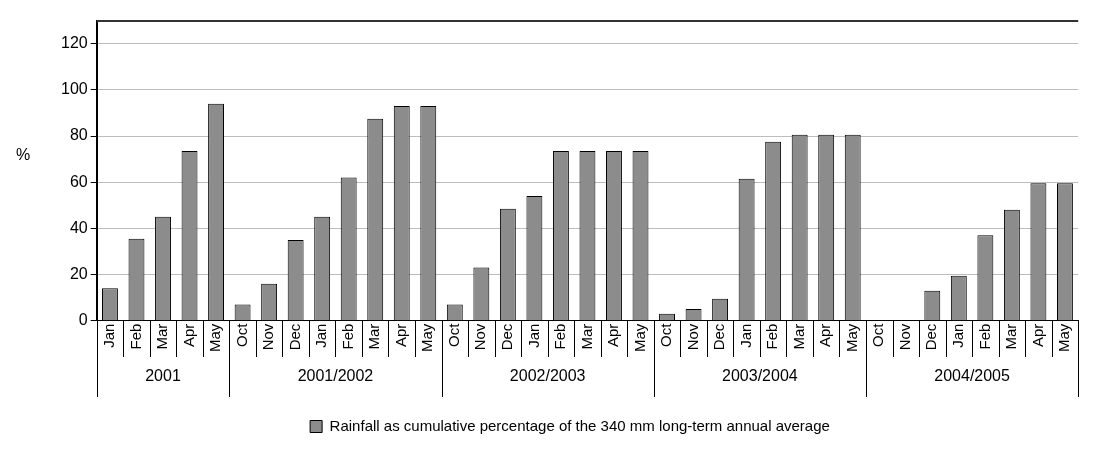 The image size is (1094, 462). I want to click on y-tick-label: 20, so click(78, 273).